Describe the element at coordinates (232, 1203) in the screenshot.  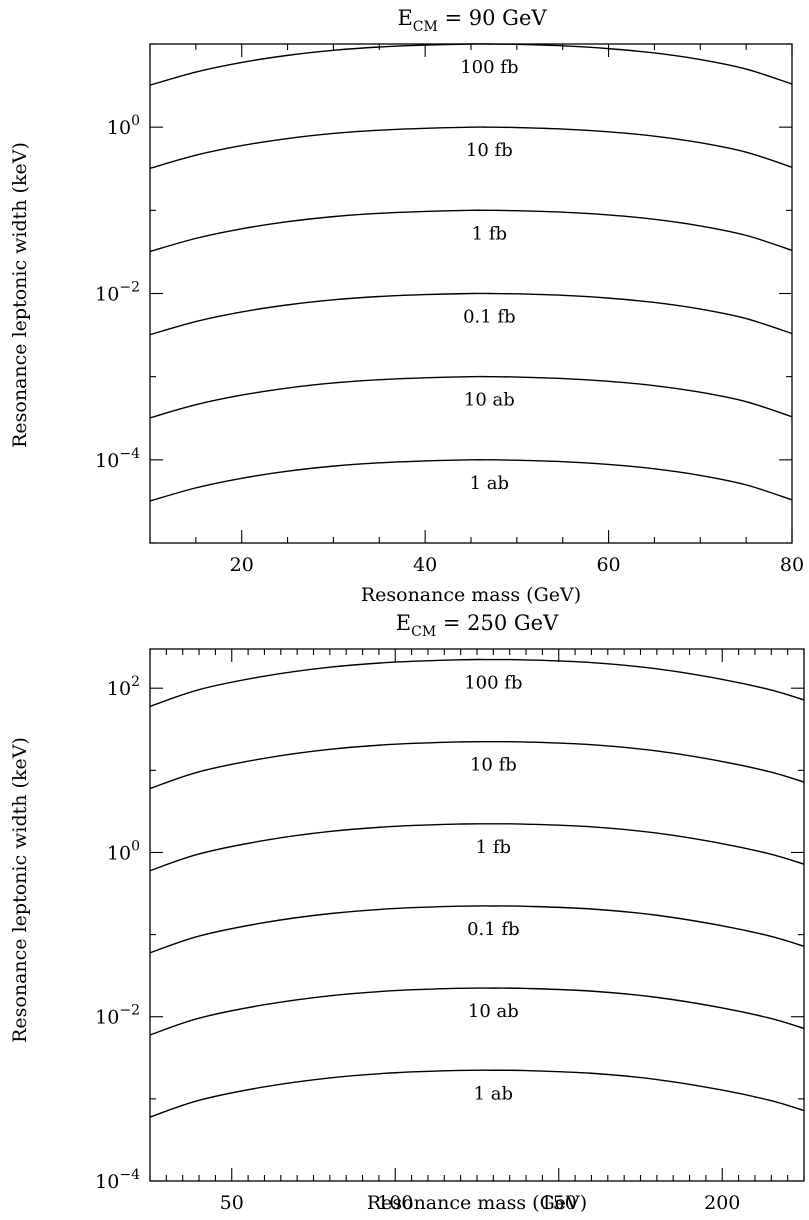
I see `x-tick-label: 50` at that location.